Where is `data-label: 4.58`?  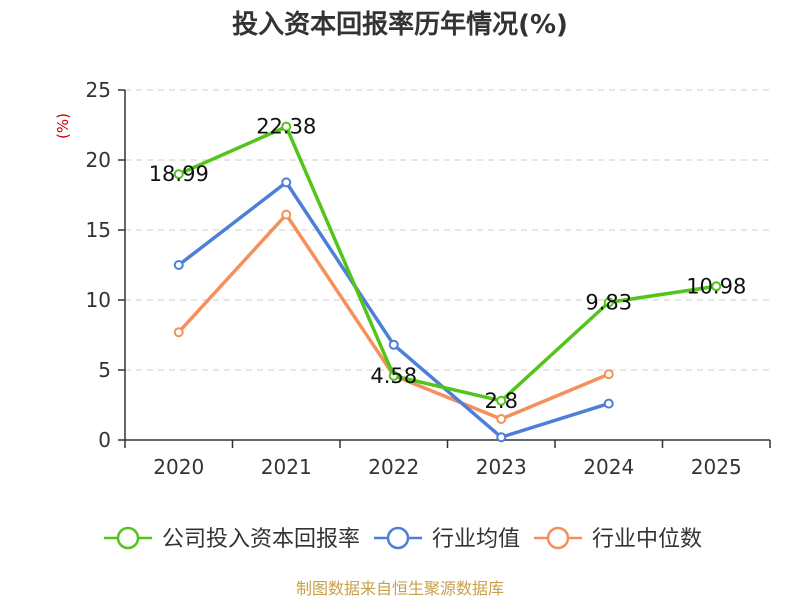
data-label: 4.58 is located at coordinates (393, 376).